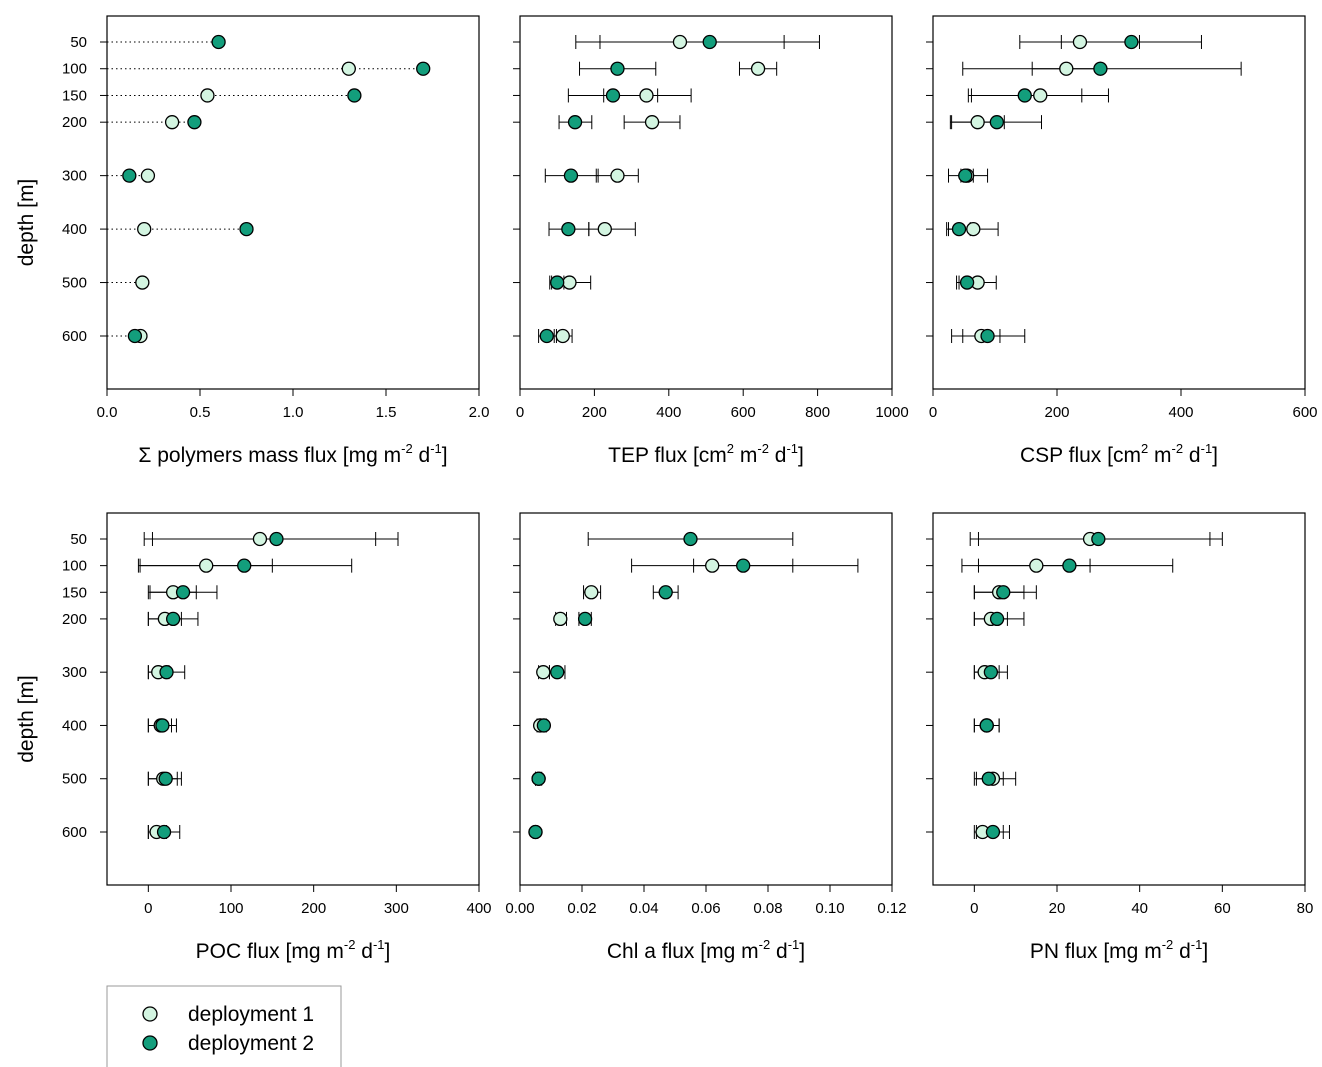 The height and width of the screenshot is (1067, 1322). Describe the element at coordinates (386, 412) in the screenshot. I see `x-tick-label: 1.5` at that location.